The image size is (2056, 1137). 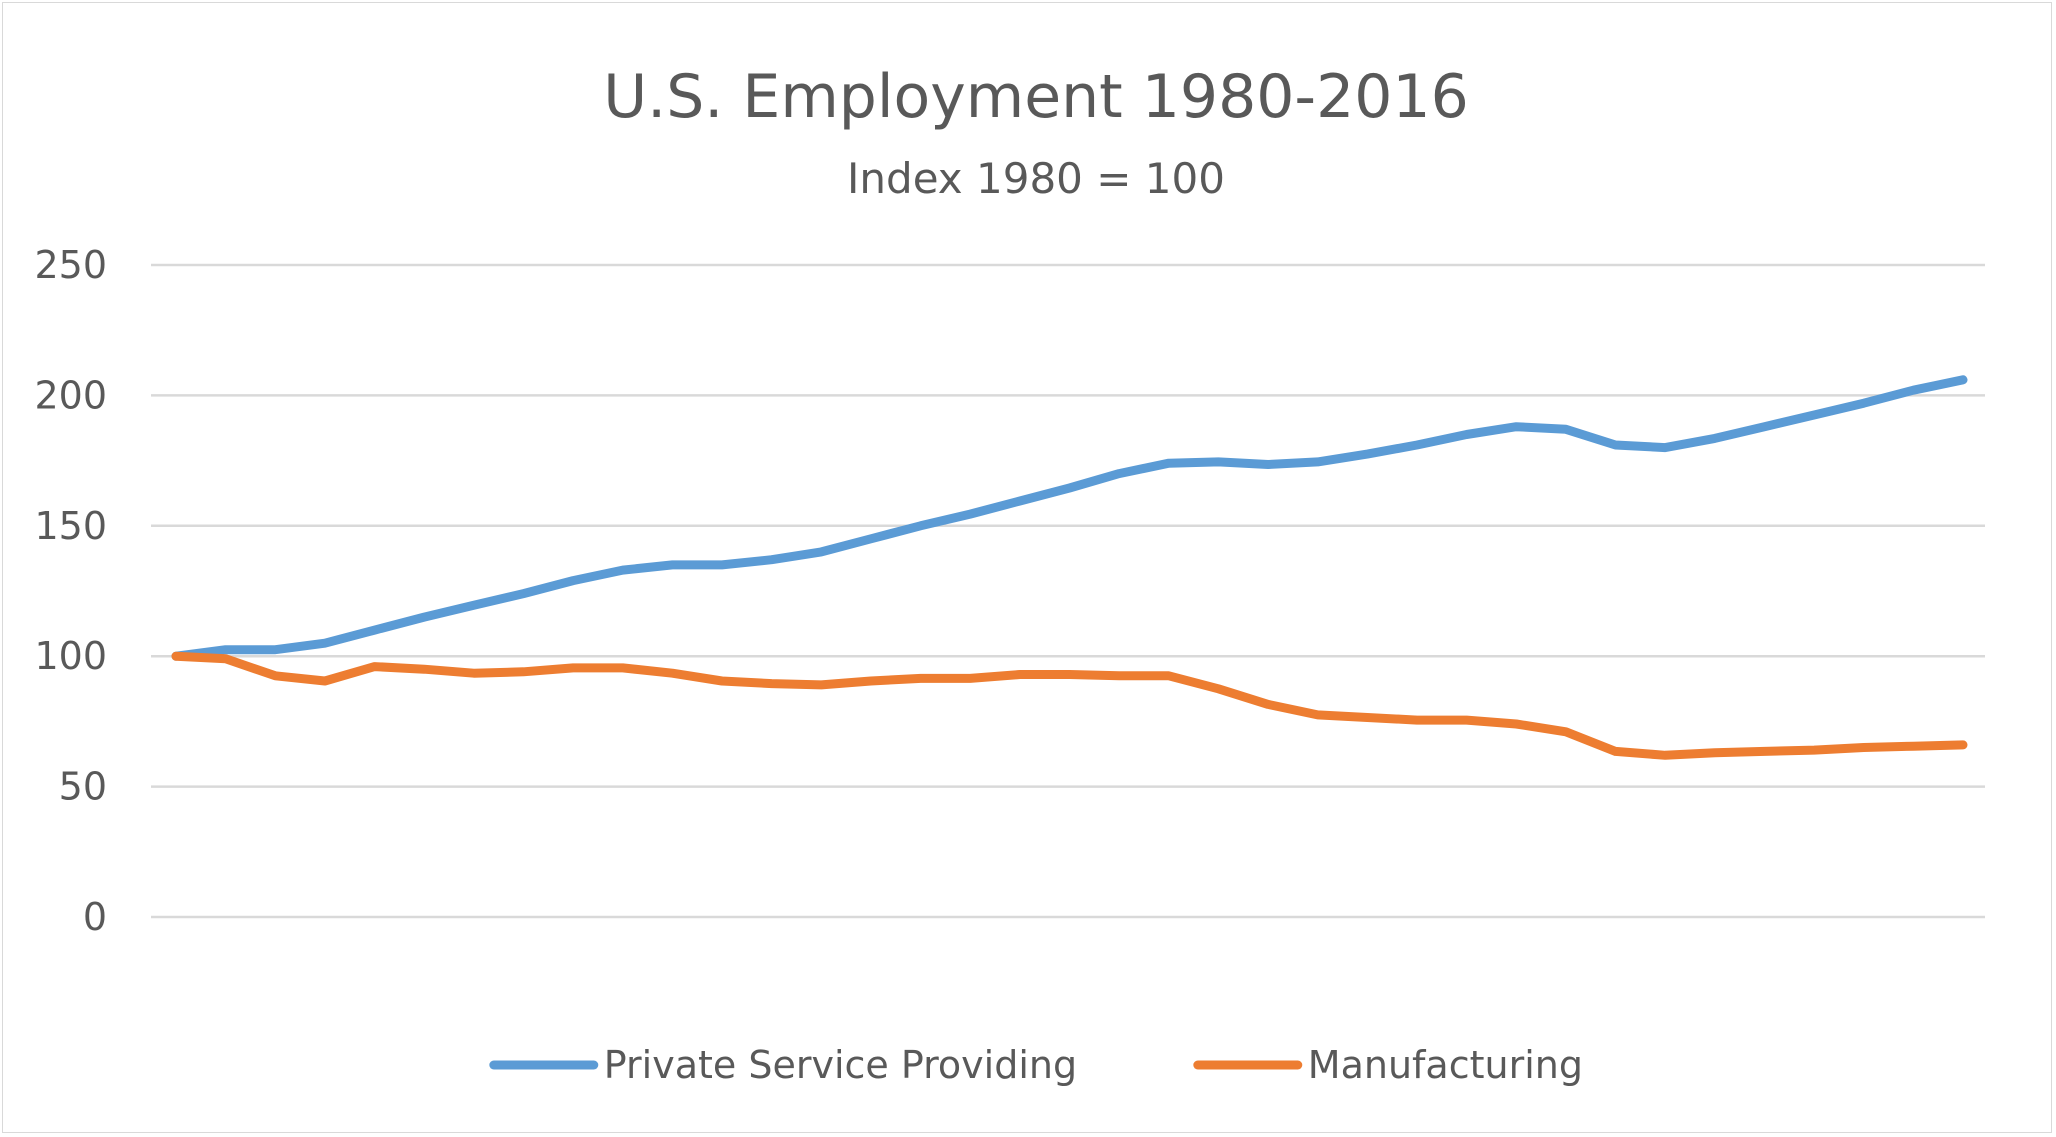 I want to click on y-tick-label: 50, so click(x=83, y=787).